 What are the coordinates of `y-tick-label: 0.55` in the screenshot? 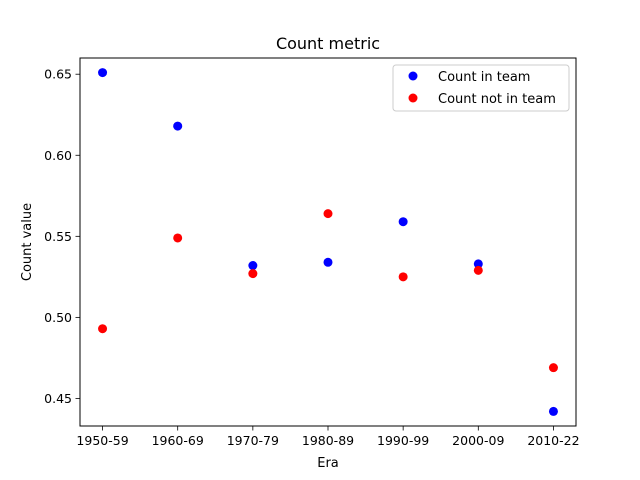 It's located at (58, 236).